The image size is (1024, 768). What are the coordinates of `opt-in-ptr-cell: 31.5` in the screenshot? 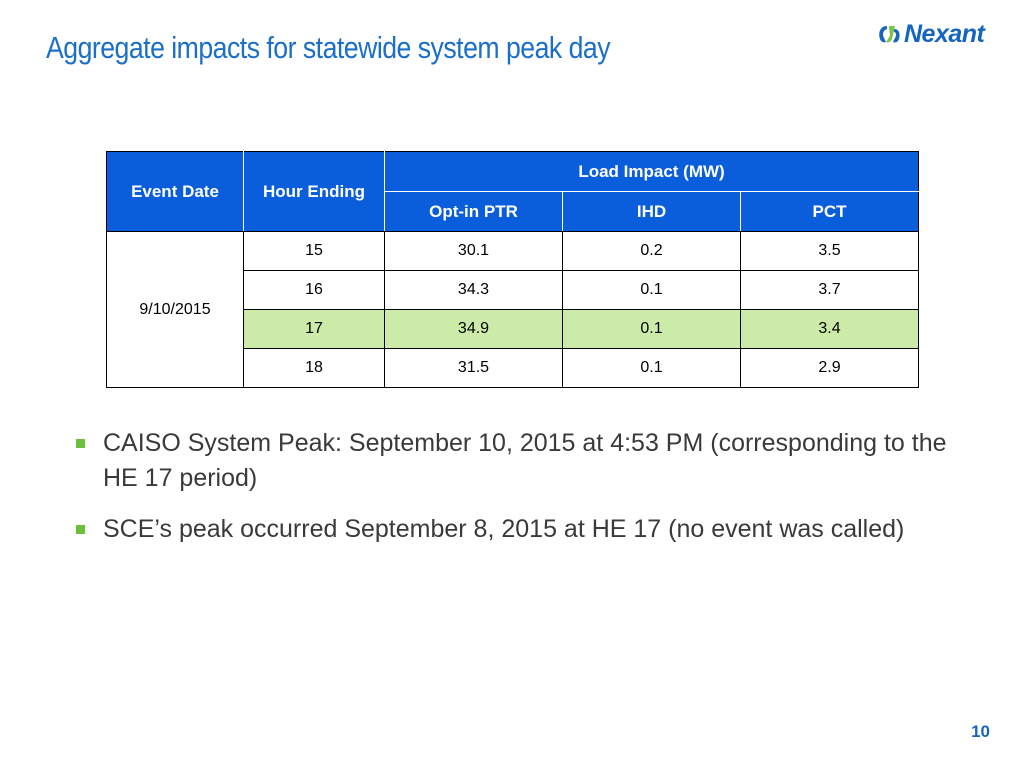 It's located at (473, 368).